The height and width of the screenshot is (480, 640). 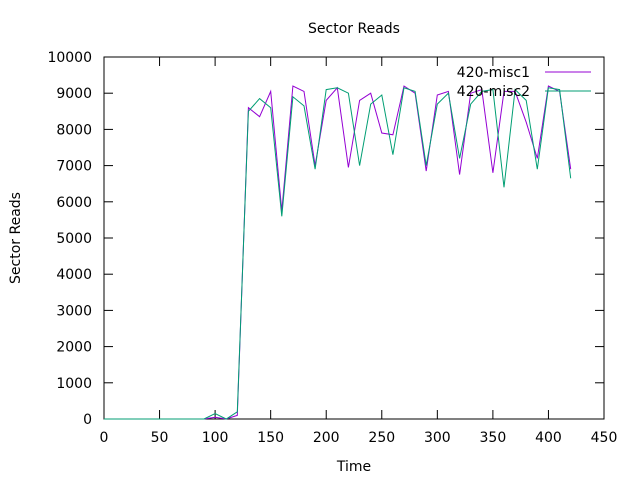 I want to click on x-tick-label: 100, so click(x=215, y=438).